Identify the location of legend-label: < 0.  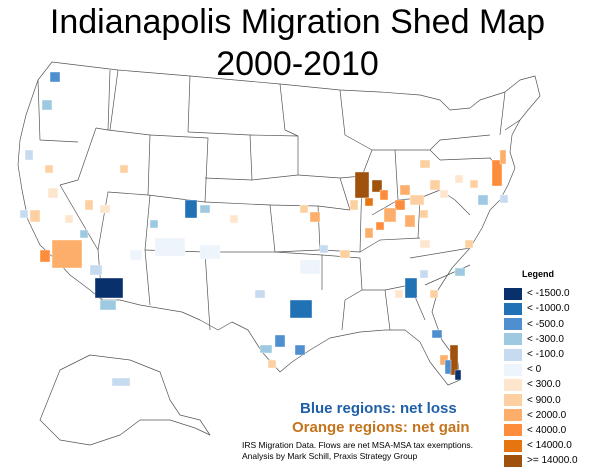
(534, 370).